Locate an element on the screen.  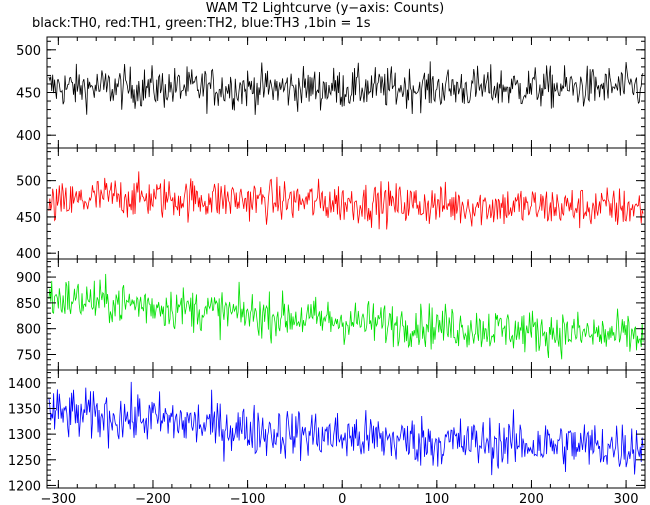
y-tick-label: 850 is located at coordinates (28, 304).